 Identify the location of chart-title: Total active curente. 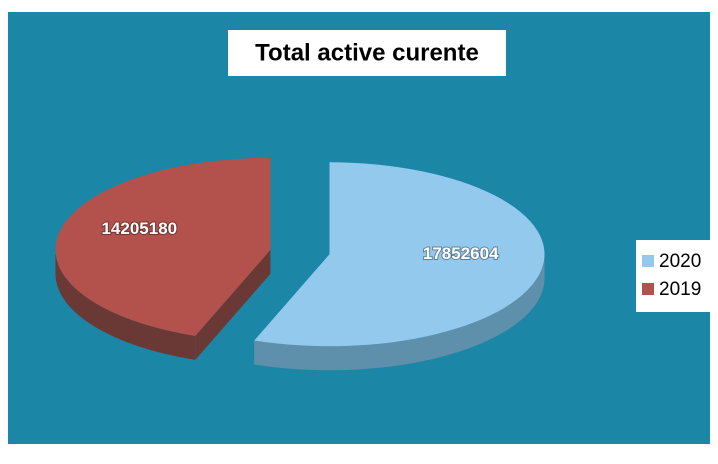
(367, 52).